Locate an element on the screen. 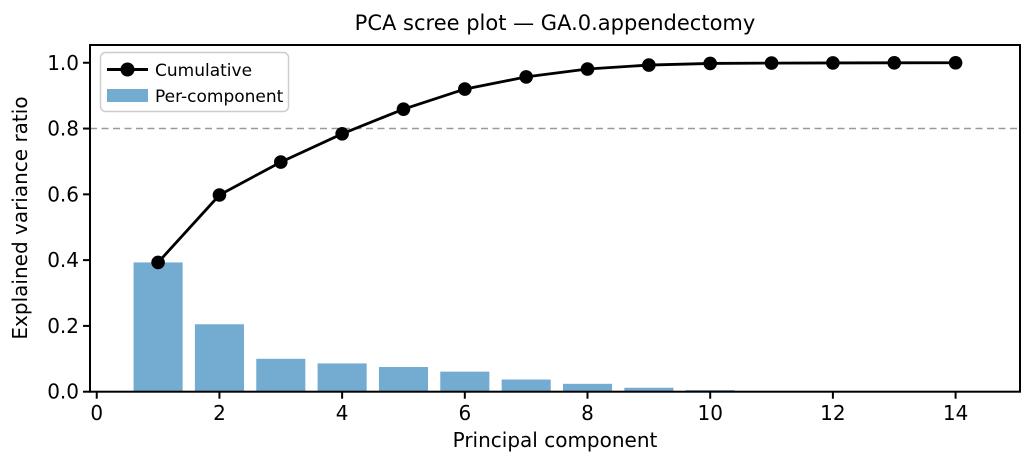 The height and width of the screenshot is (470, 1036). y-axis-label: Explained variance ratio is located at coordinates (20, 217).